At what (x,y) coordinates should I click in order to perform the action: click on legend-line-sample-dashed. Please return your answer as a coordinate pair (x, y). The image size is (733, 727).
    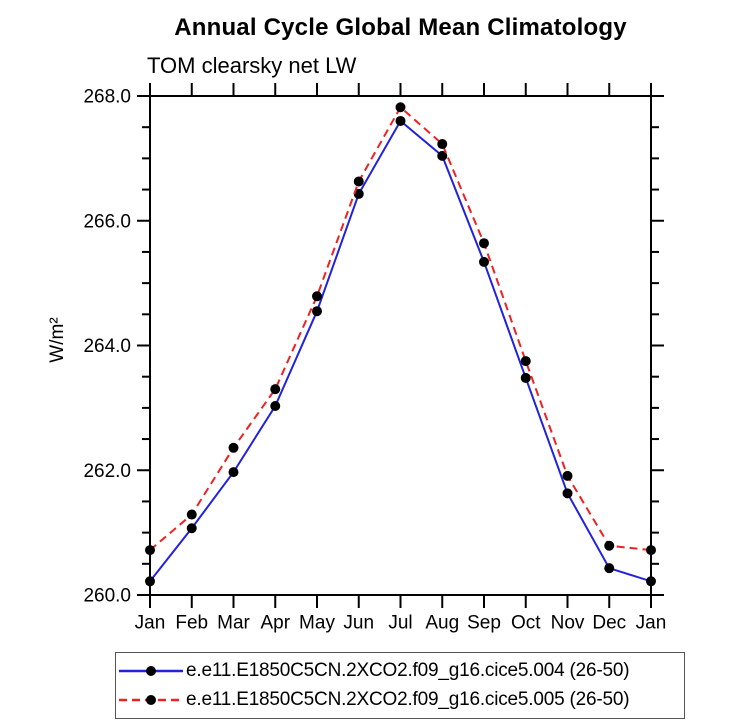
    Looking at the image, I should click on (151, 700).